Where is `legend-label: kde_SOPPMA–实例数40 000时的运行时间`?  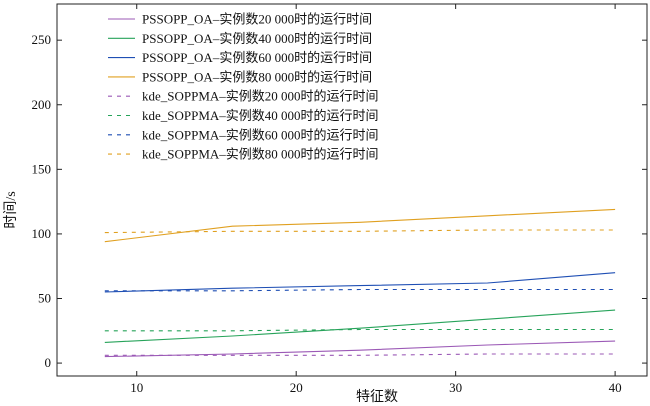 legend-label: kde_SOPPMA–实例数40 000时的运行时间 is located at coordinates (260, 115).